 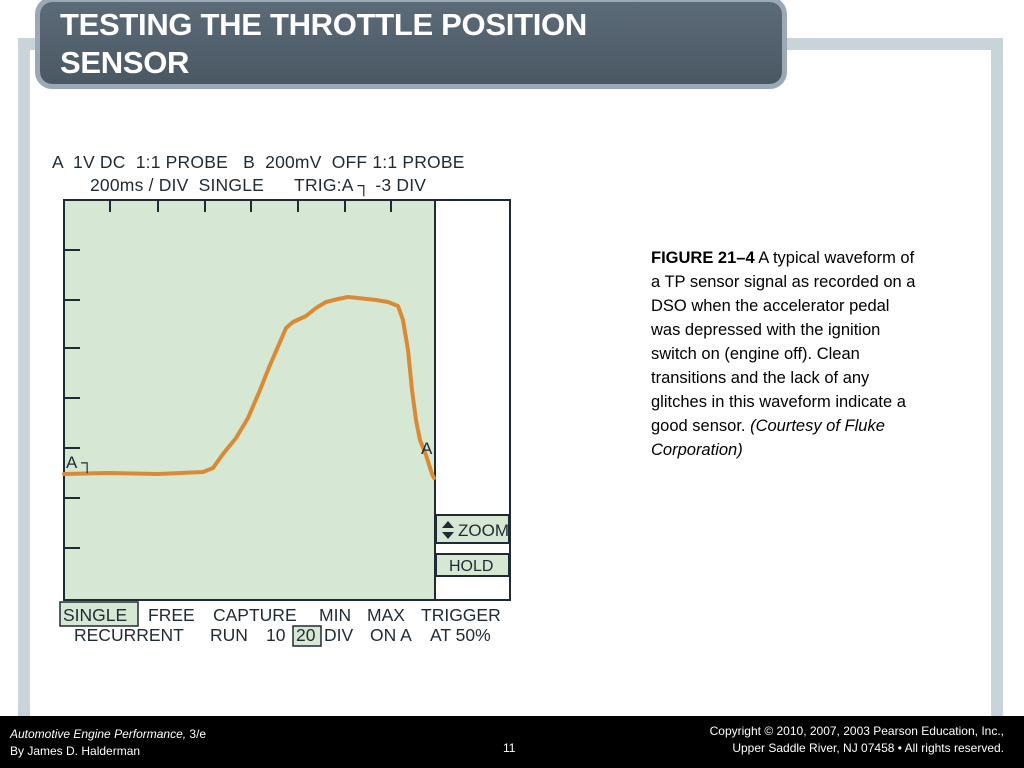 What do you see at coordinates (703, 258) in the screenshot?
I see `figure-label: FIGURE 21–4` at bounding box center [703, 258].